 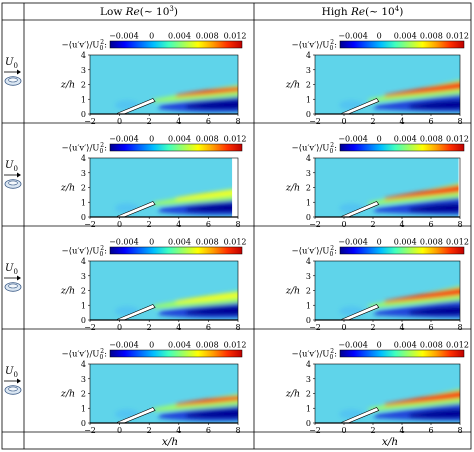 What do you see at coordinates (15, 66) in the screenshot?
I see `freestream-subscript: 0` at bounding box center [15, 66].